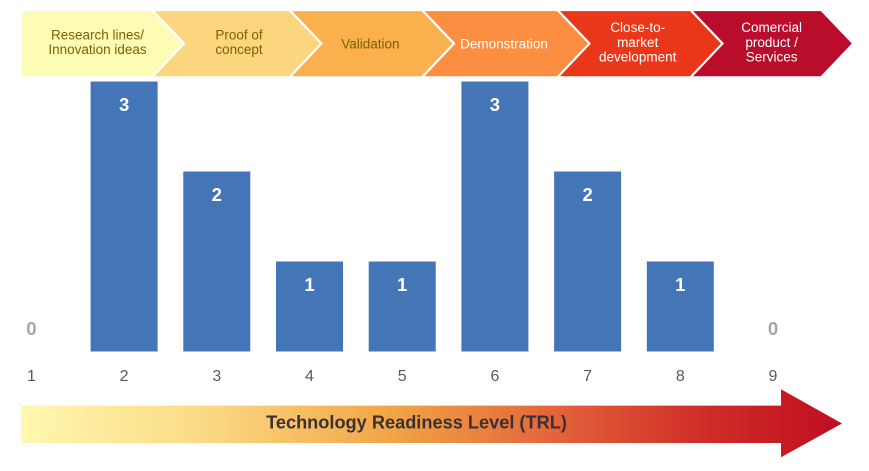 Image resolution: width=869 pixels, height=471 pixels. Describe the element at coordinates (416, 423) in the screenshot. I see `svg-text:Technology Readiness Level (: Technology Readiness Level (TRL)` at that location.